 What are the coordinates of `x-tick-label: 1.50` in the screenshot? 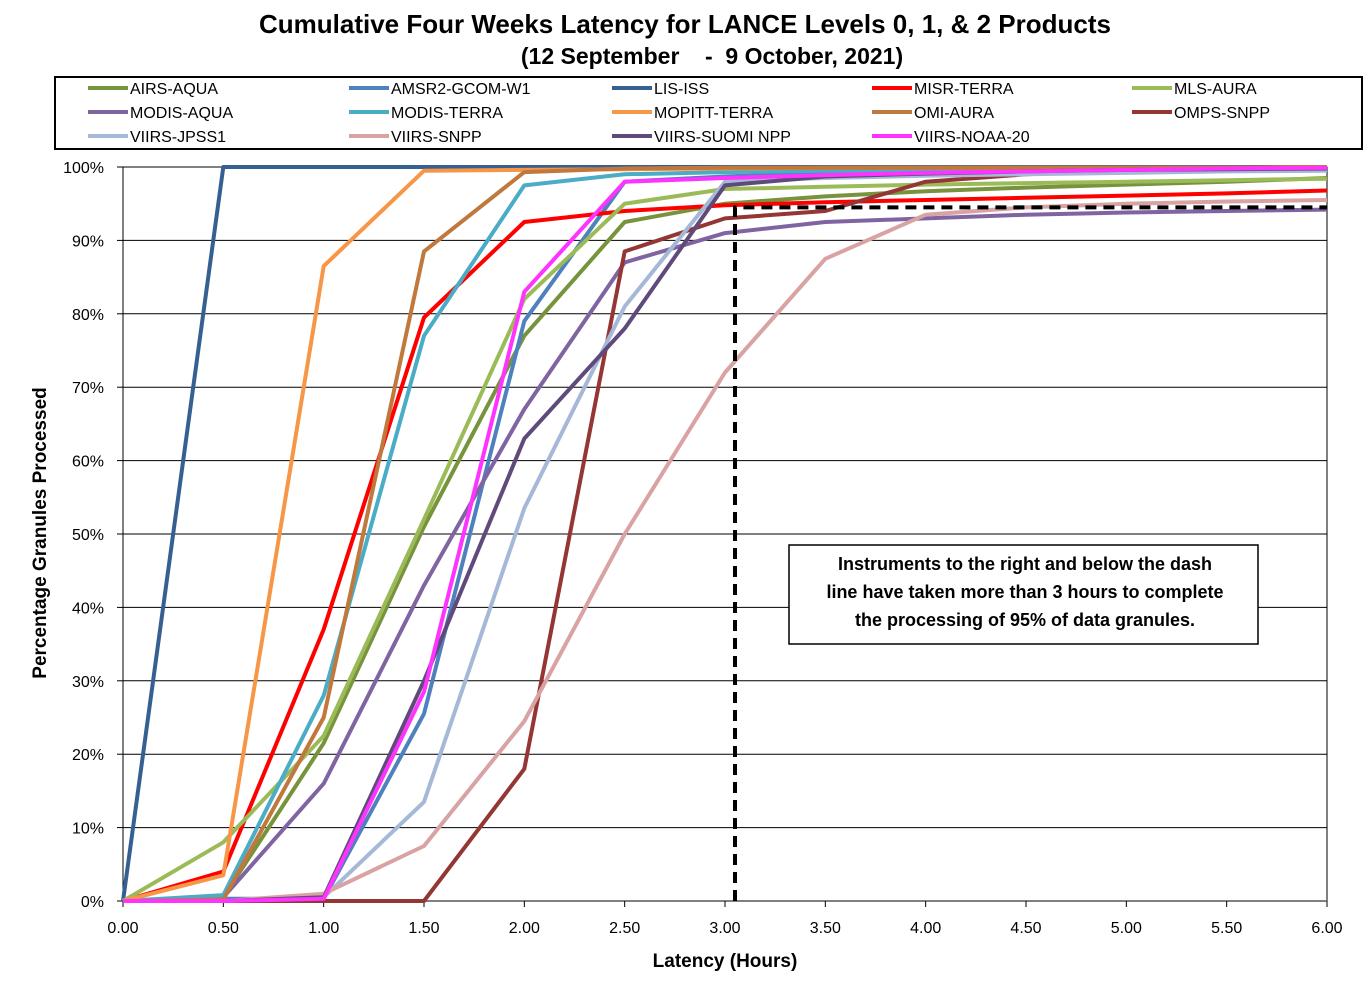 It's located at (423, 928).